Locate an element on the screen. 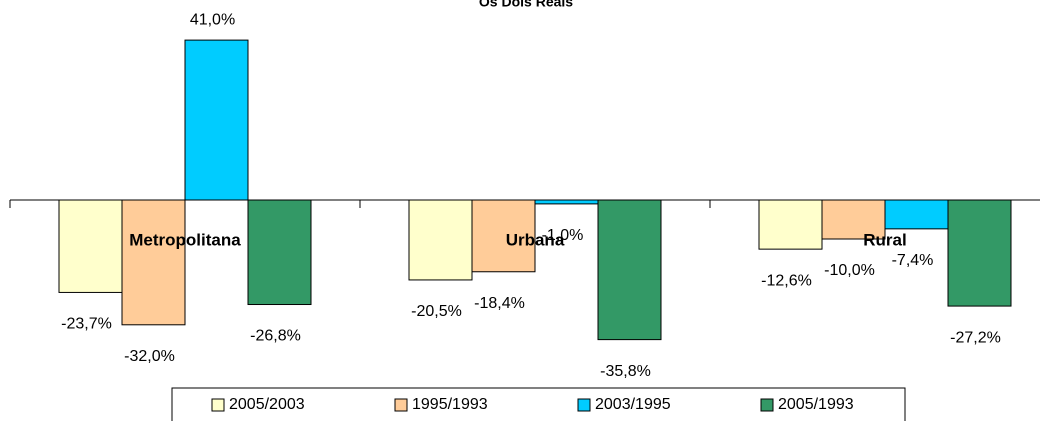 The image size is (1052, 421). legend-label: 1995/1993 is located at coordinates (450, 404).